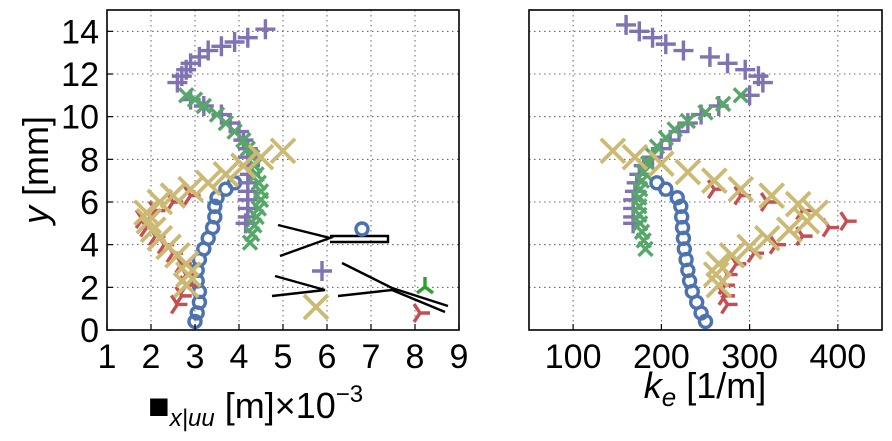 This screenshot has width=892, height=441. I want to click on right-x-axis-label: ke [1/m], so click(705, 388).